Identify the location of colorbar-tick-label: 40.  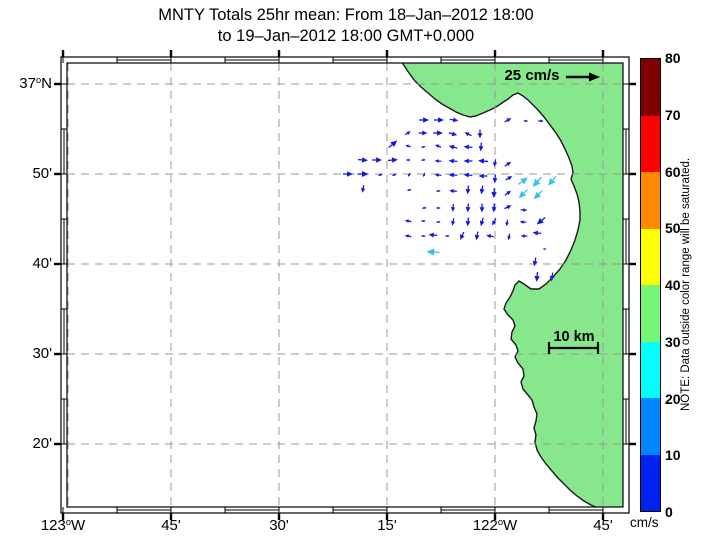
(673, 285).